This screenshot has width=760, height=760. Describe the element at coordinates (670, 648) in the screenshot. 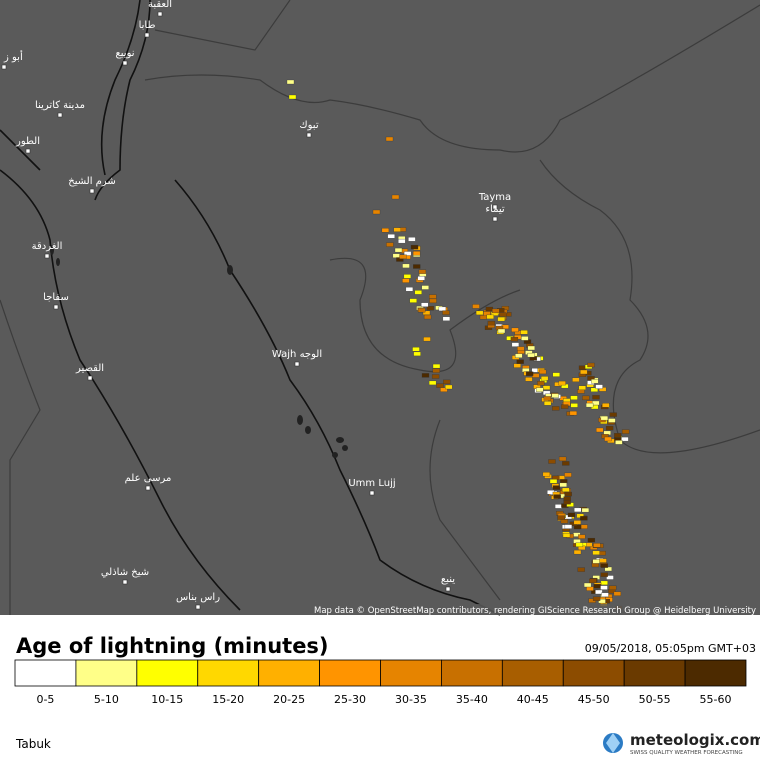

I see `timestamp: 09/05/2018, 05:05pm GMT+03` at that location.